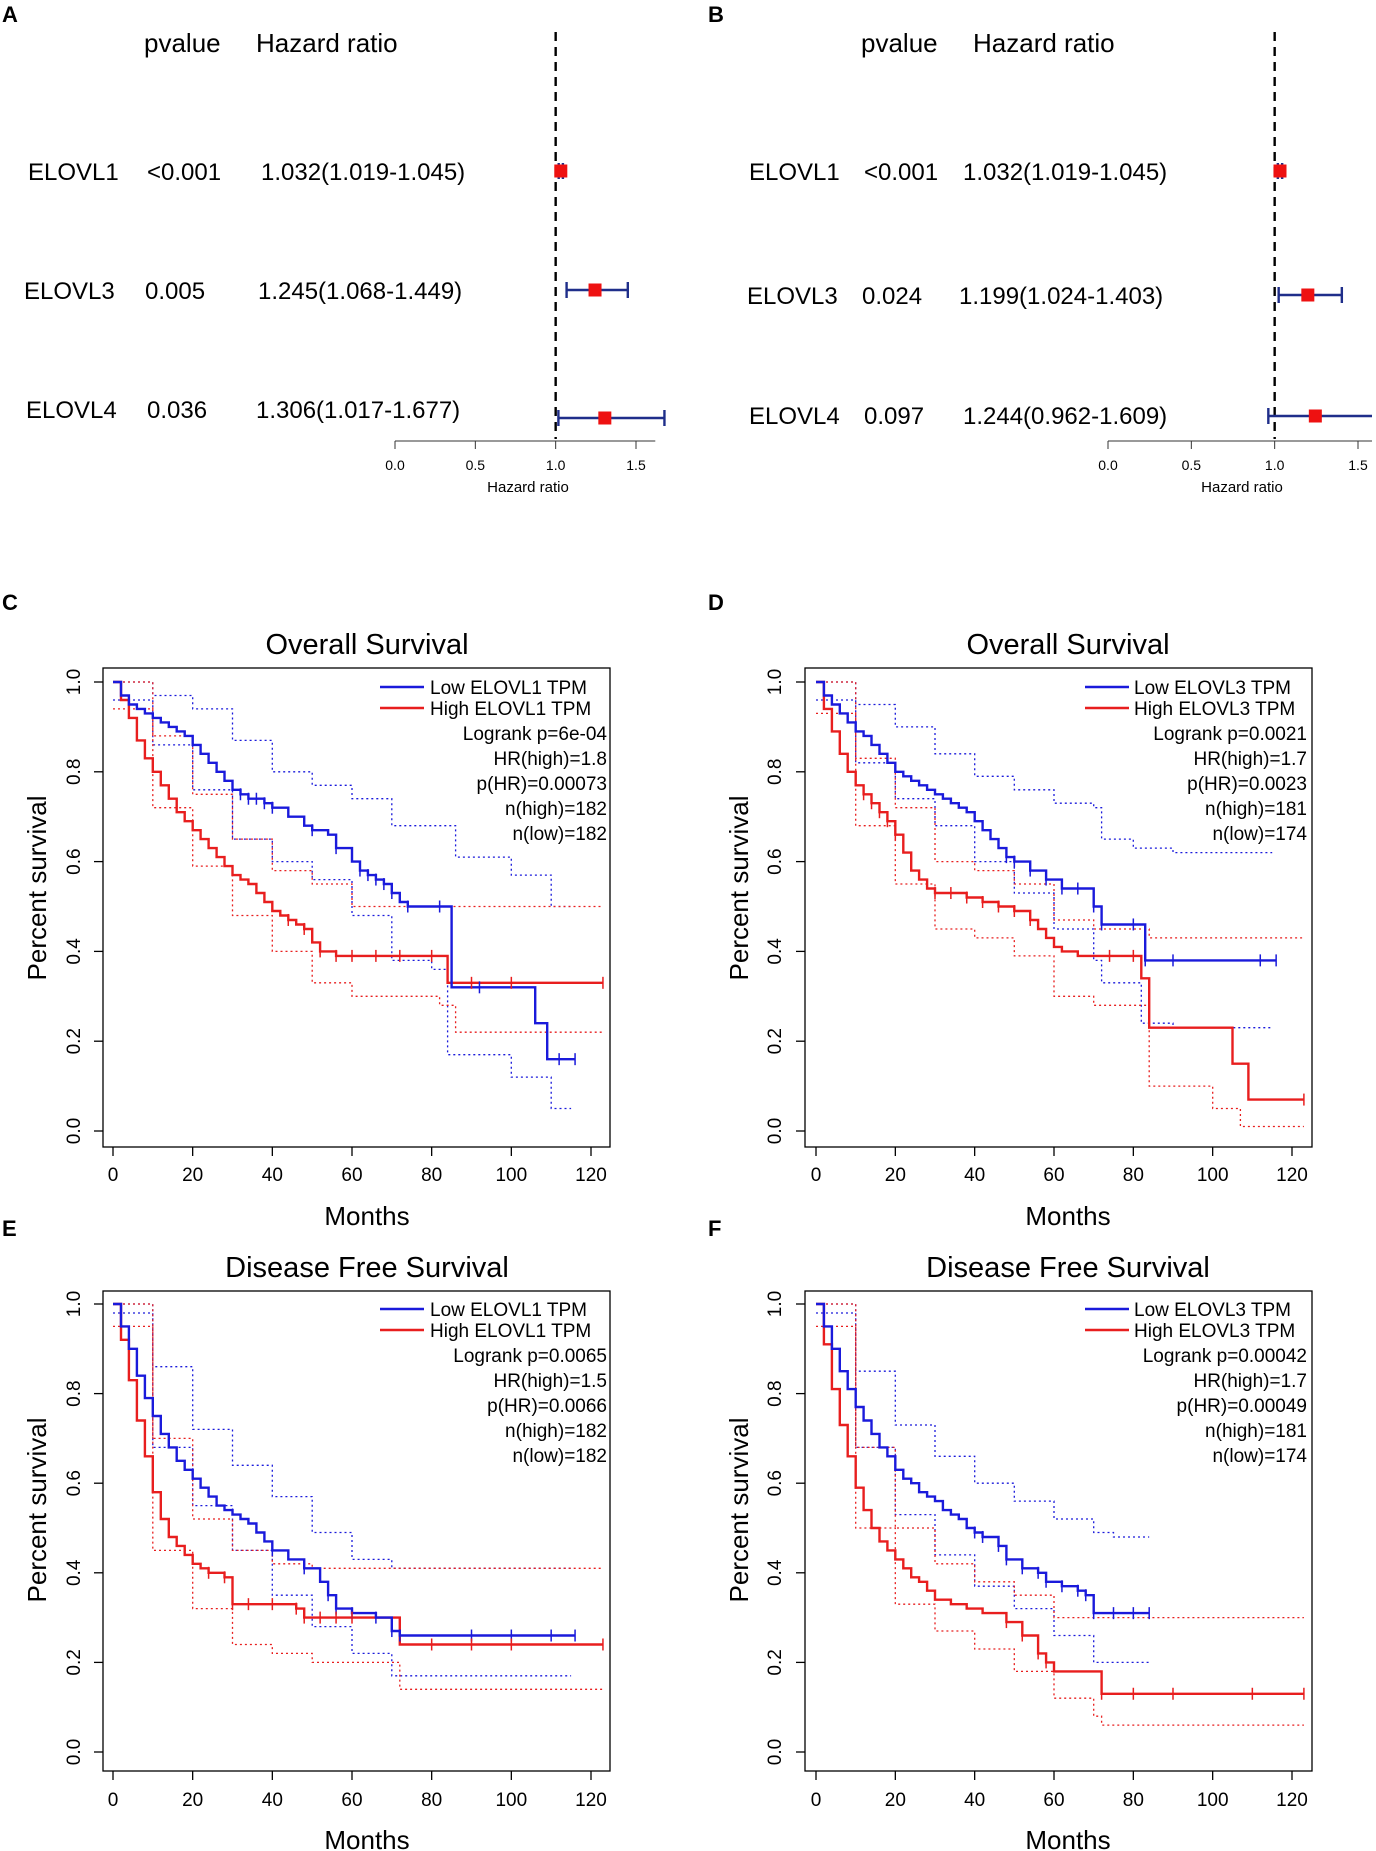 This screenshot has width=1376, height=1851. Describe the element at coordinates (1108, 465) in the screenshot. I see `forest-tick-label: 0.0` at that location.